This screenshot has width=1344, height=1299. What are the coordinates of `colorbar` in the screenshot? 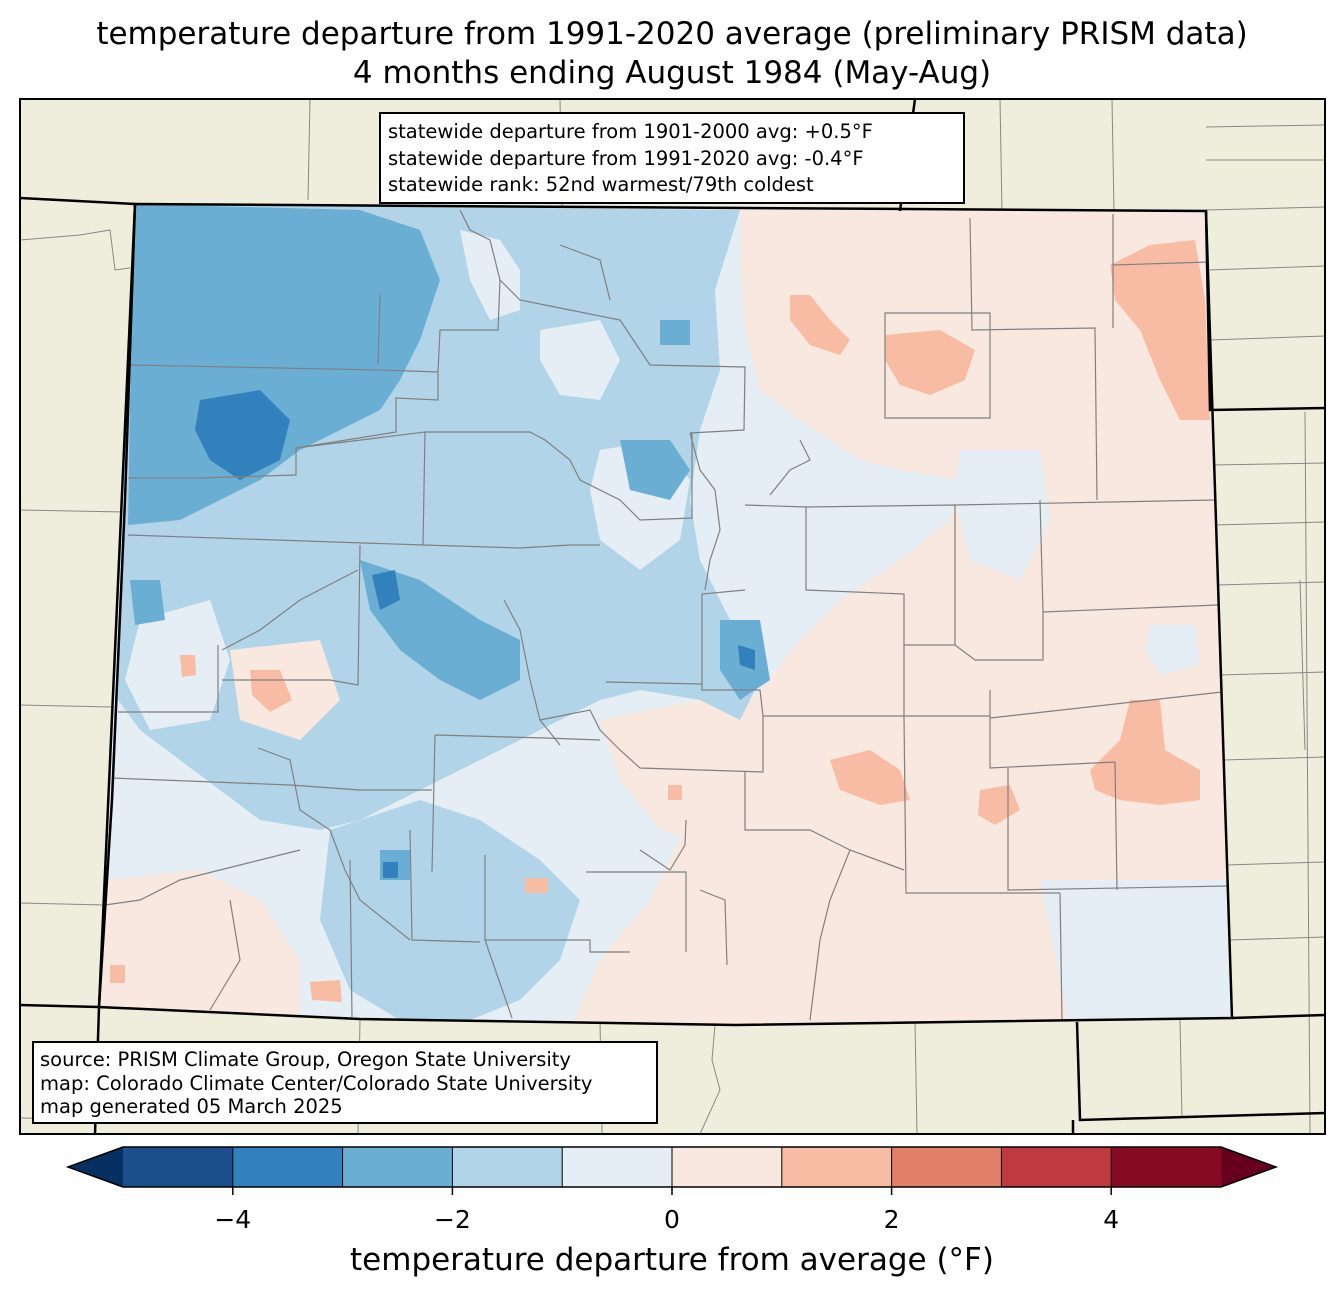 It's located at (672, 1170).